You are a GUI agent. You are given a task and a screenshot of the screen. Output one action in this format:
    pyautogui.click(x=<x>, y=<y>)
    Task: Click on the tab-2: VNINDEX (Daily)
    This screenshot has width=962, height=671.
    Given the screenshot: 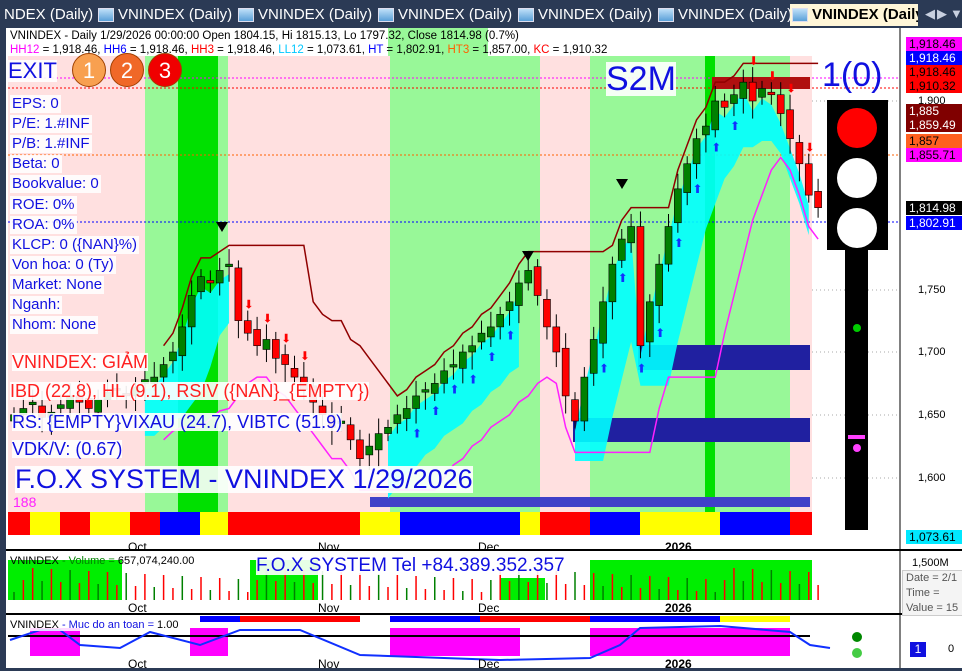 What is the action you would take?
    pyautogui.click(x=304, y=15)
    